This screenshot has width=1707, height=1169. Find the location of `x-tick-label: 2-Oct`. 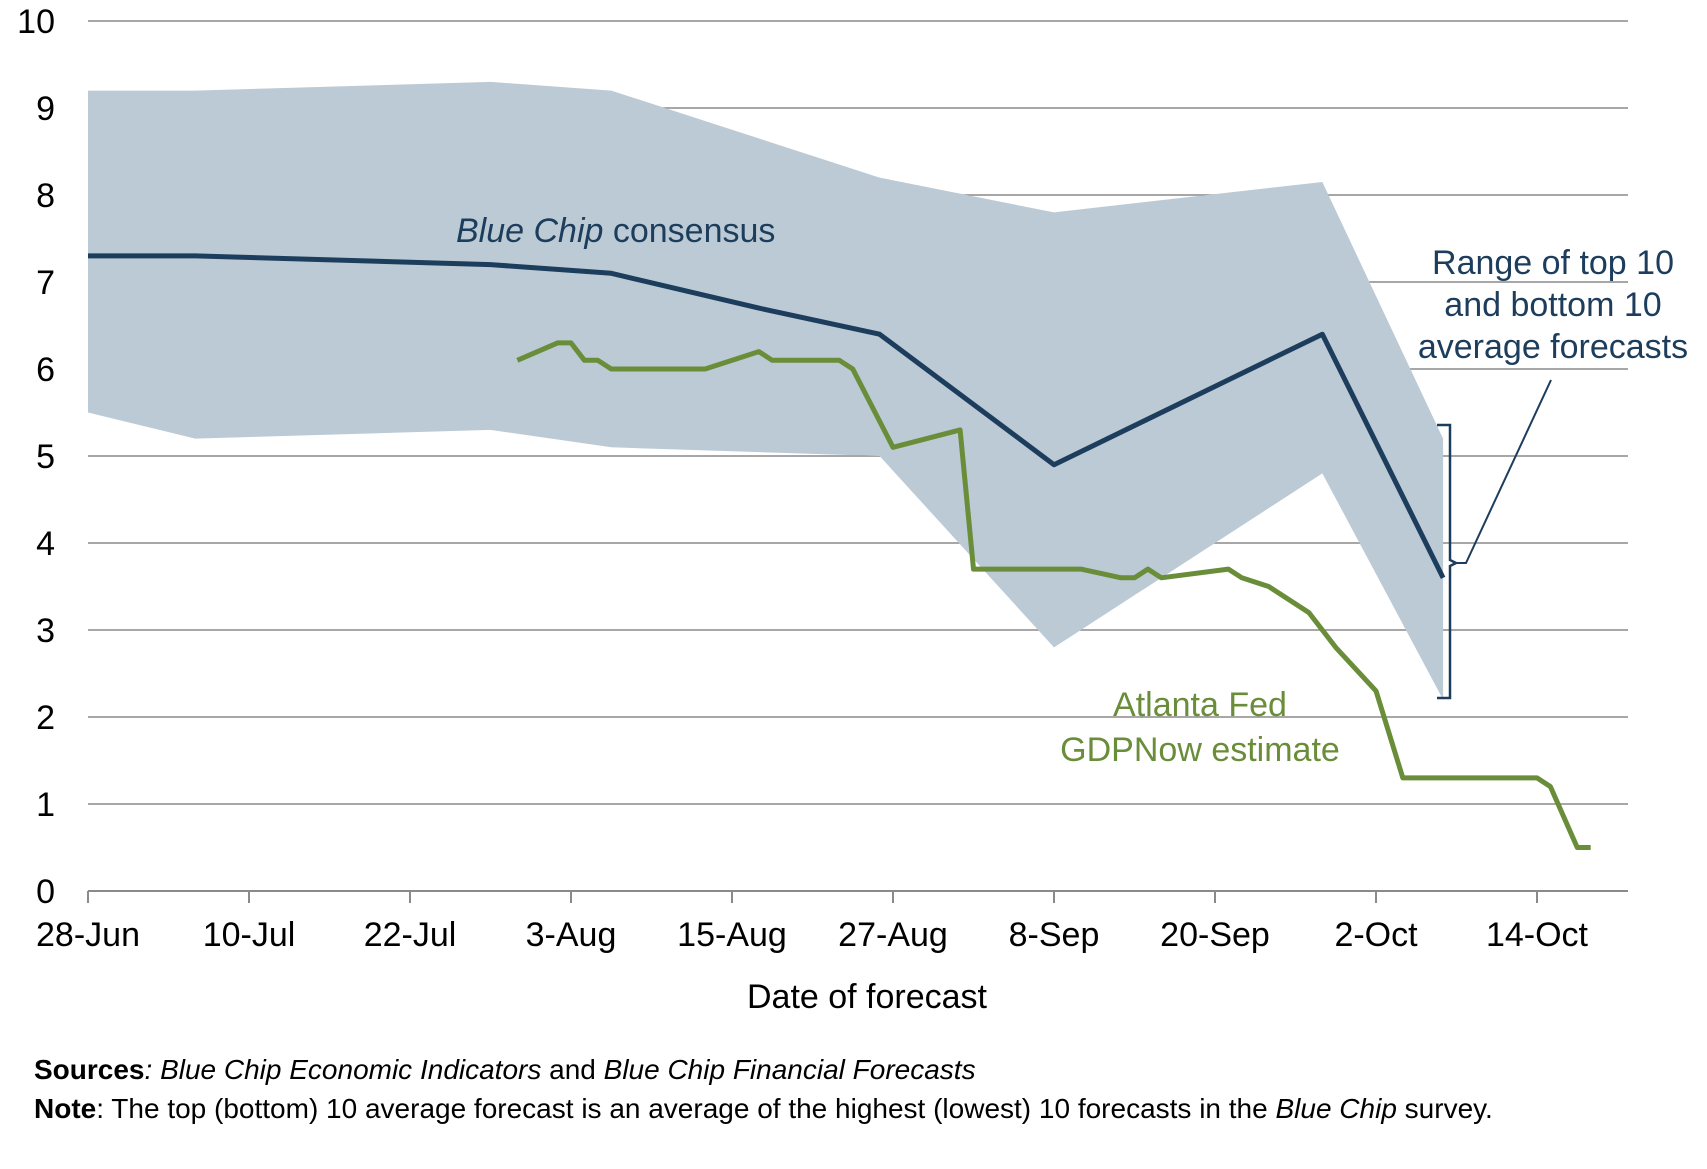

x-tick-label: 2-Oct is located at coordinates (1376, 935).